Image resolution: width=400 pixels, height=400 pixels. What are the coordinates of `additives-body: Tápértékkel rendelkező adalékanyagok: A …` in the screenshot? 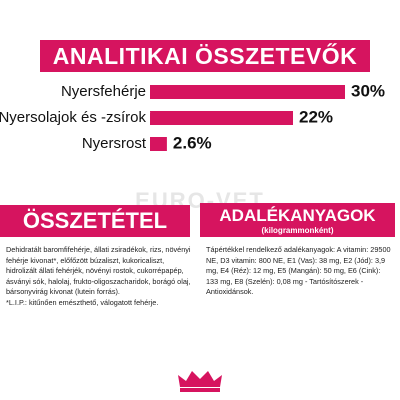 It's located at (298, 271).